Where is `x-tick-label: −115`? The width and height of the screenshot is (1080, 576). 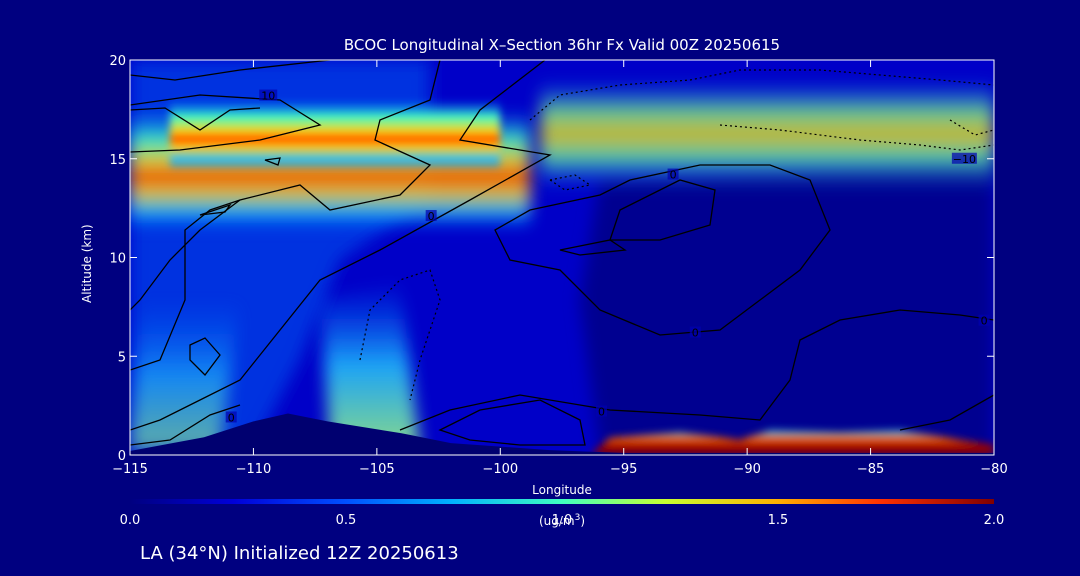 x-tick-label: −115 is located at coordinates (130, 469).